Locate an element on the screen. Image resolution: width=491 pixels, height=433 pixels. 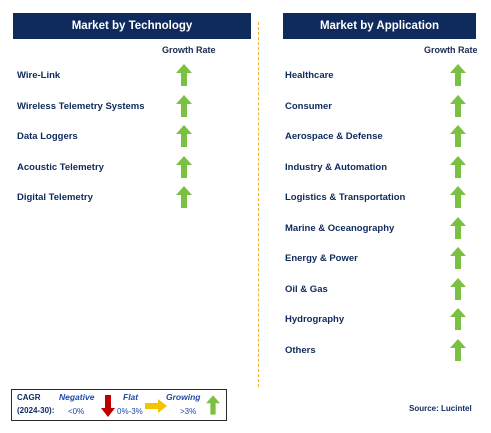
application-item-industry-automation: Industry & Automation is located at coordinates (336, 167).